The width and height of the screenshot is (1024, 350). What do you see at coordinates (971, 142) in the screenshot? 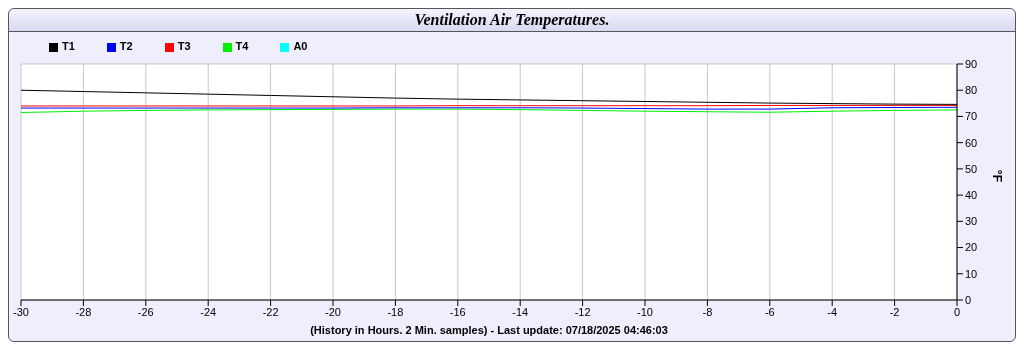
I see `y-tick-label: 60` at bounding box center [971, 142].